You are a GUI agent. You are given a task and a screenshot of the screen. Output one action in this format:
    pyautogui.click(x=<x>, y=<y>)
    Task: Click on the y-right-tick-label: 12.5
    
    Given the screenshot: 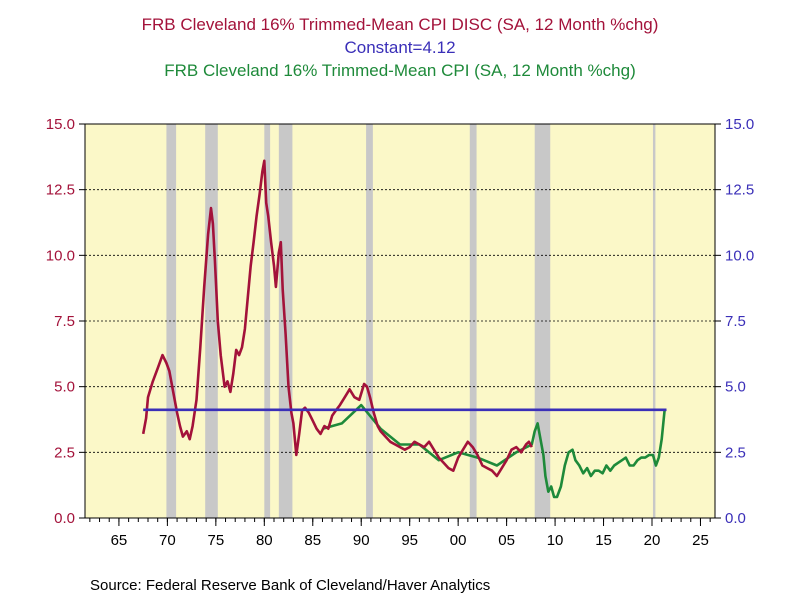 What is the action you would take?
    pyautogui.click(x=739, y=190)
    